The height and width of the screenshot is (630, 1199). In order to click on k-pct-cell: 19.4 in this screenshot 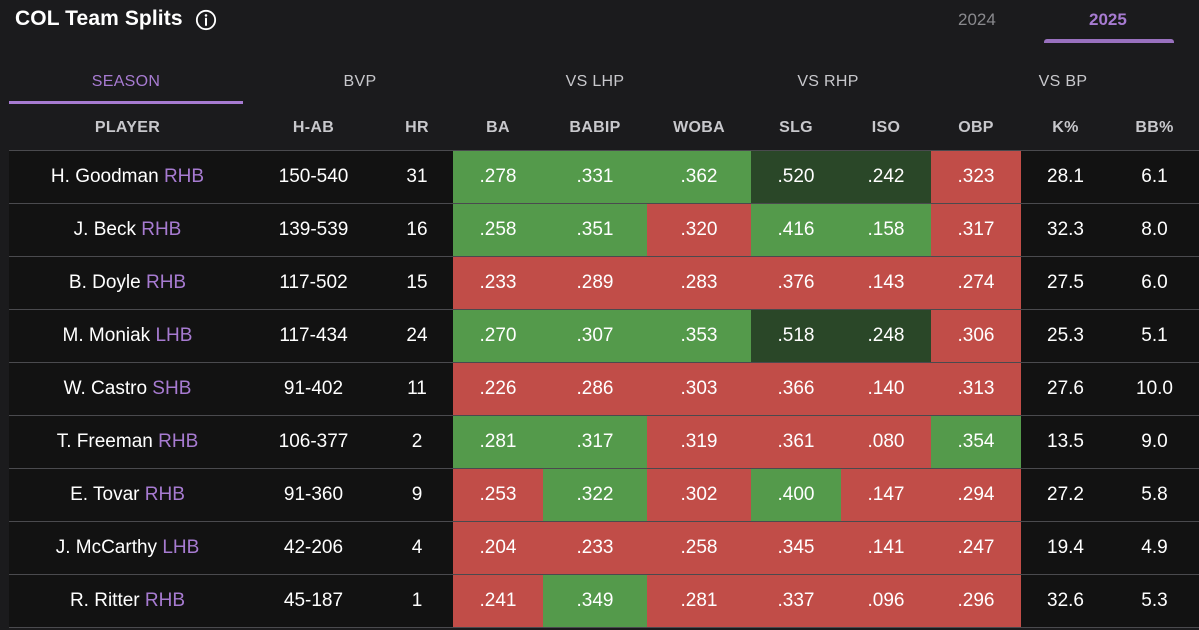, I will do `click(1065, 548)`.